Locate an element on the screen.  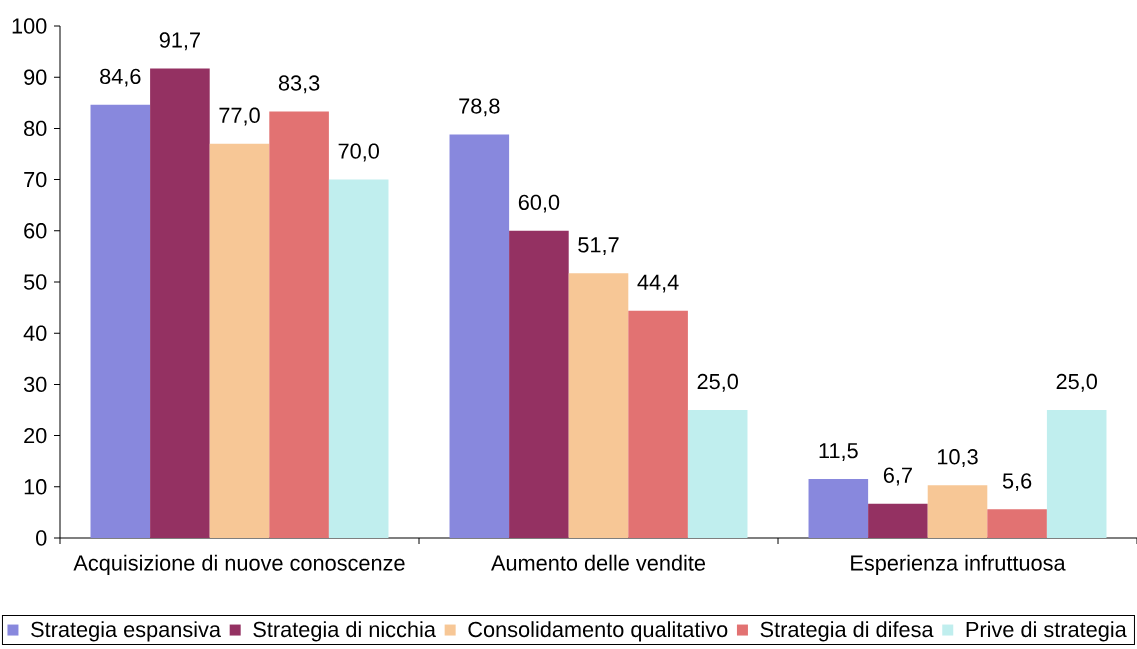
data-label: 77,0 is located at coordinates (239, 116).